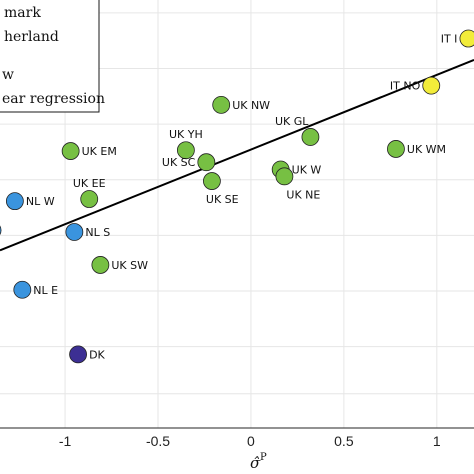 This screenshot has height=474, width=474. Describe the element at coordinates (186, 134) in the screenshot. I see `data-point-label: UK YH` at that location.